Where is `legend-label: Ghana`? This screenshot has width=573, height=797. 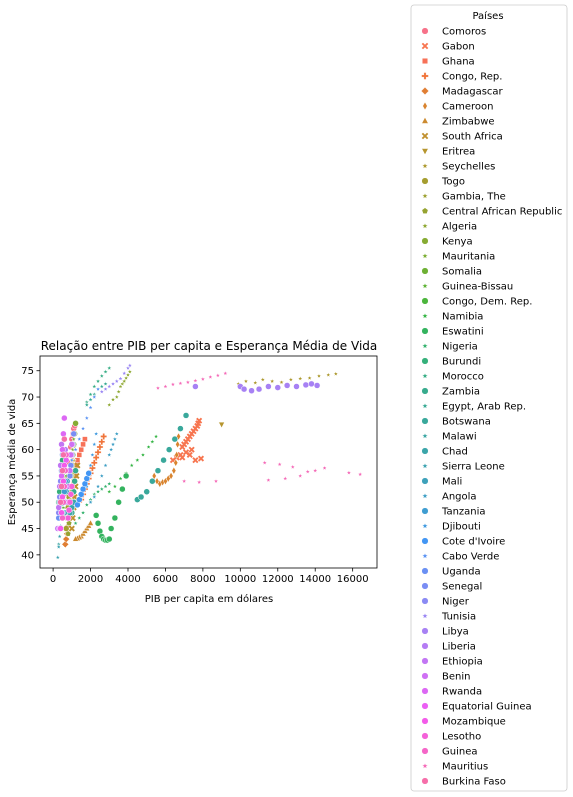
legend-label: Ghana is located at coordinates (458, 62).